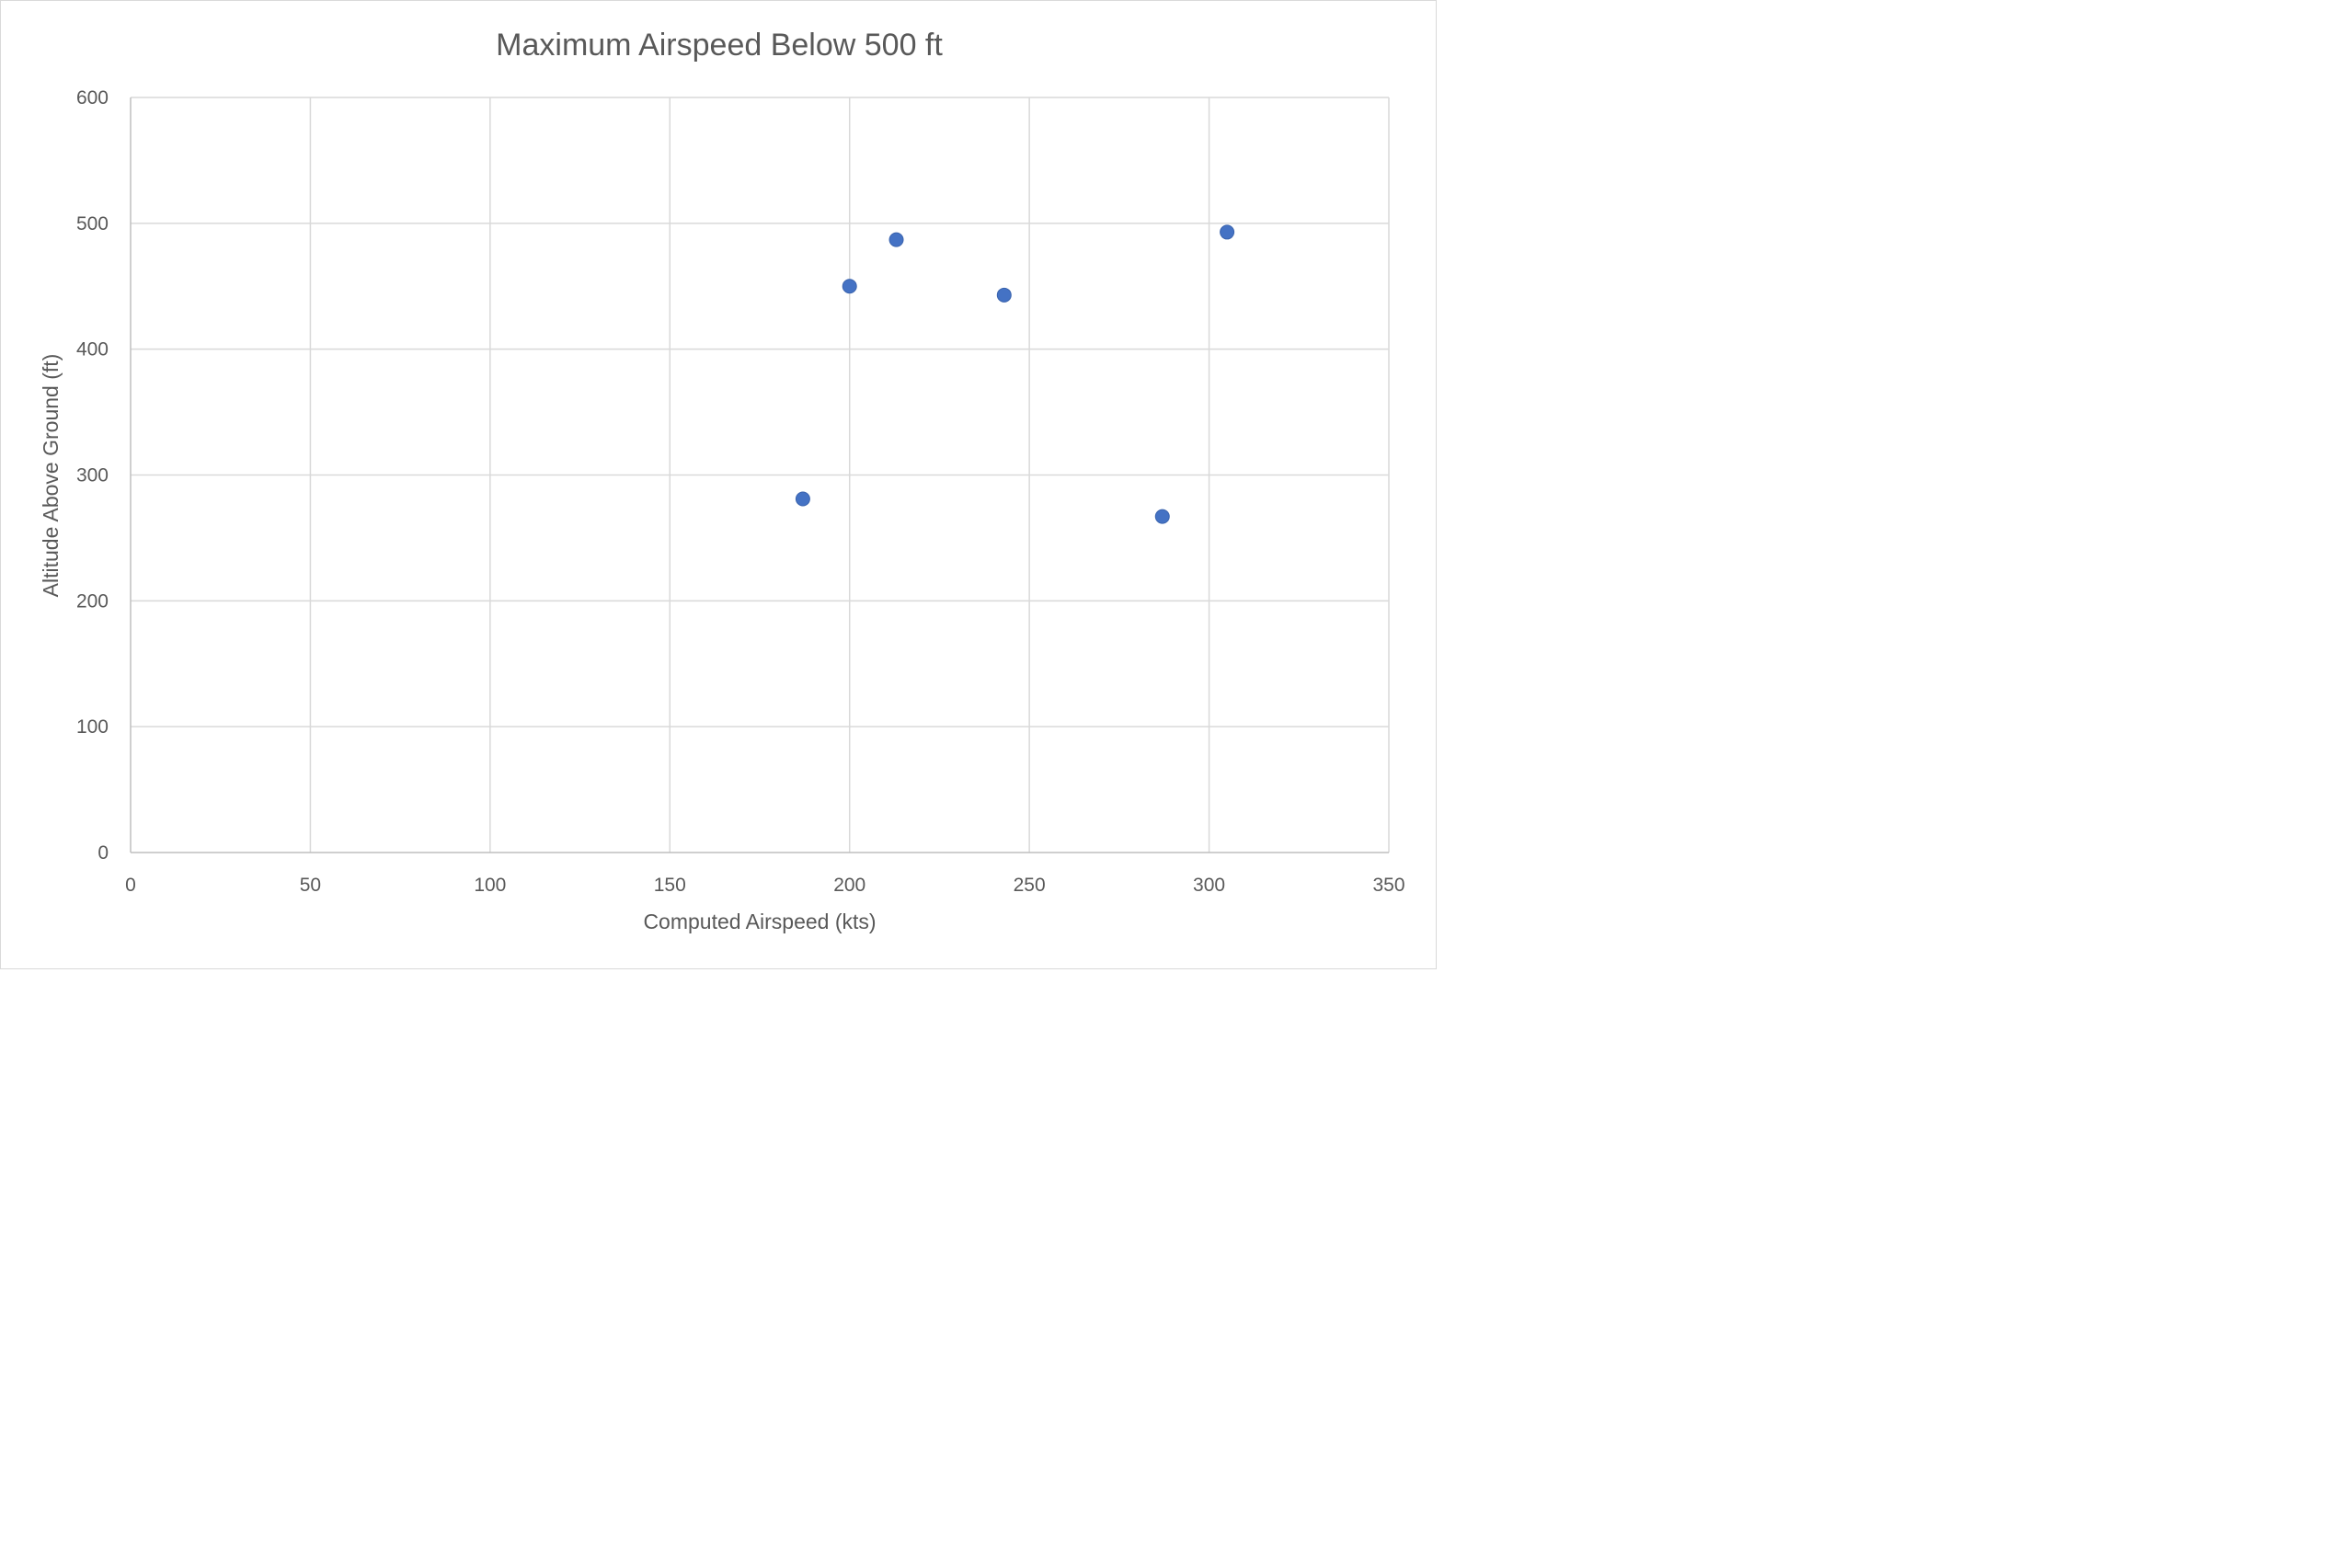 The image size is (2327, 1568). What do you see at coordinates (51, 476) in the screenshot?
I see `y-axis-label: Altitude Above Ground (ft)` at bounding box center [51, 476].